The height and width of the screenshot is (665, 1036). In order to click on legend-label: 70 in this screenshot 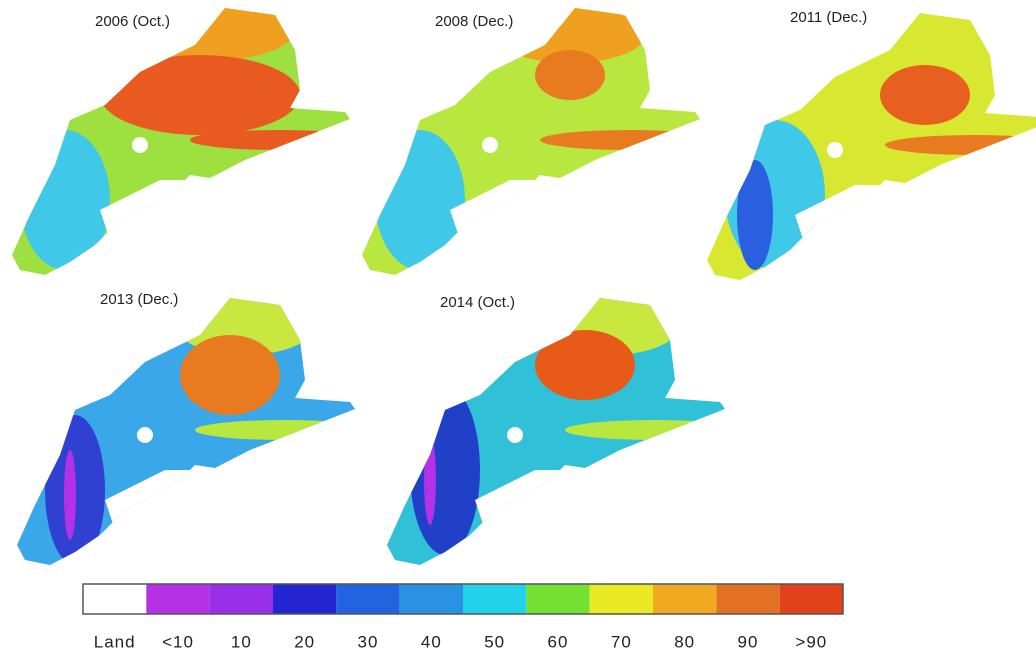, I will do `click(621, 641)`.